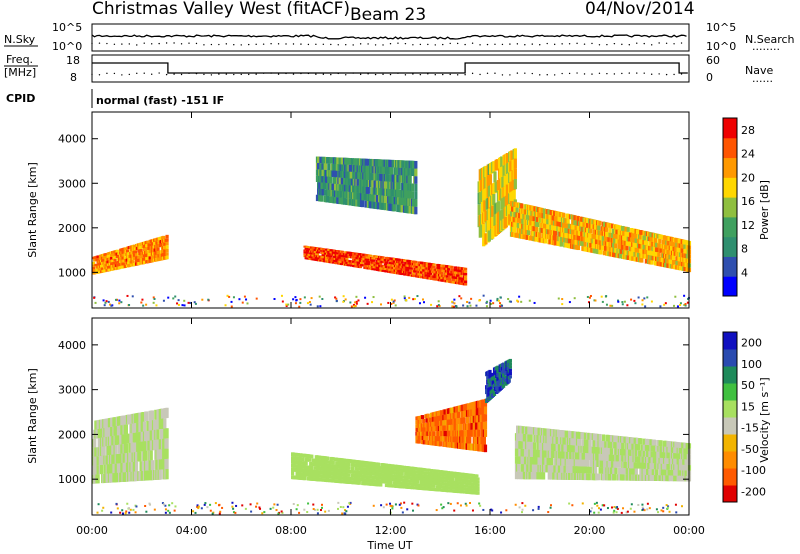 The width and height of the screenshot is (800, 554). Describe the element at coordinates (744, 249) in the screenshot. I see `colorbar-tick-label: 8` at that location.